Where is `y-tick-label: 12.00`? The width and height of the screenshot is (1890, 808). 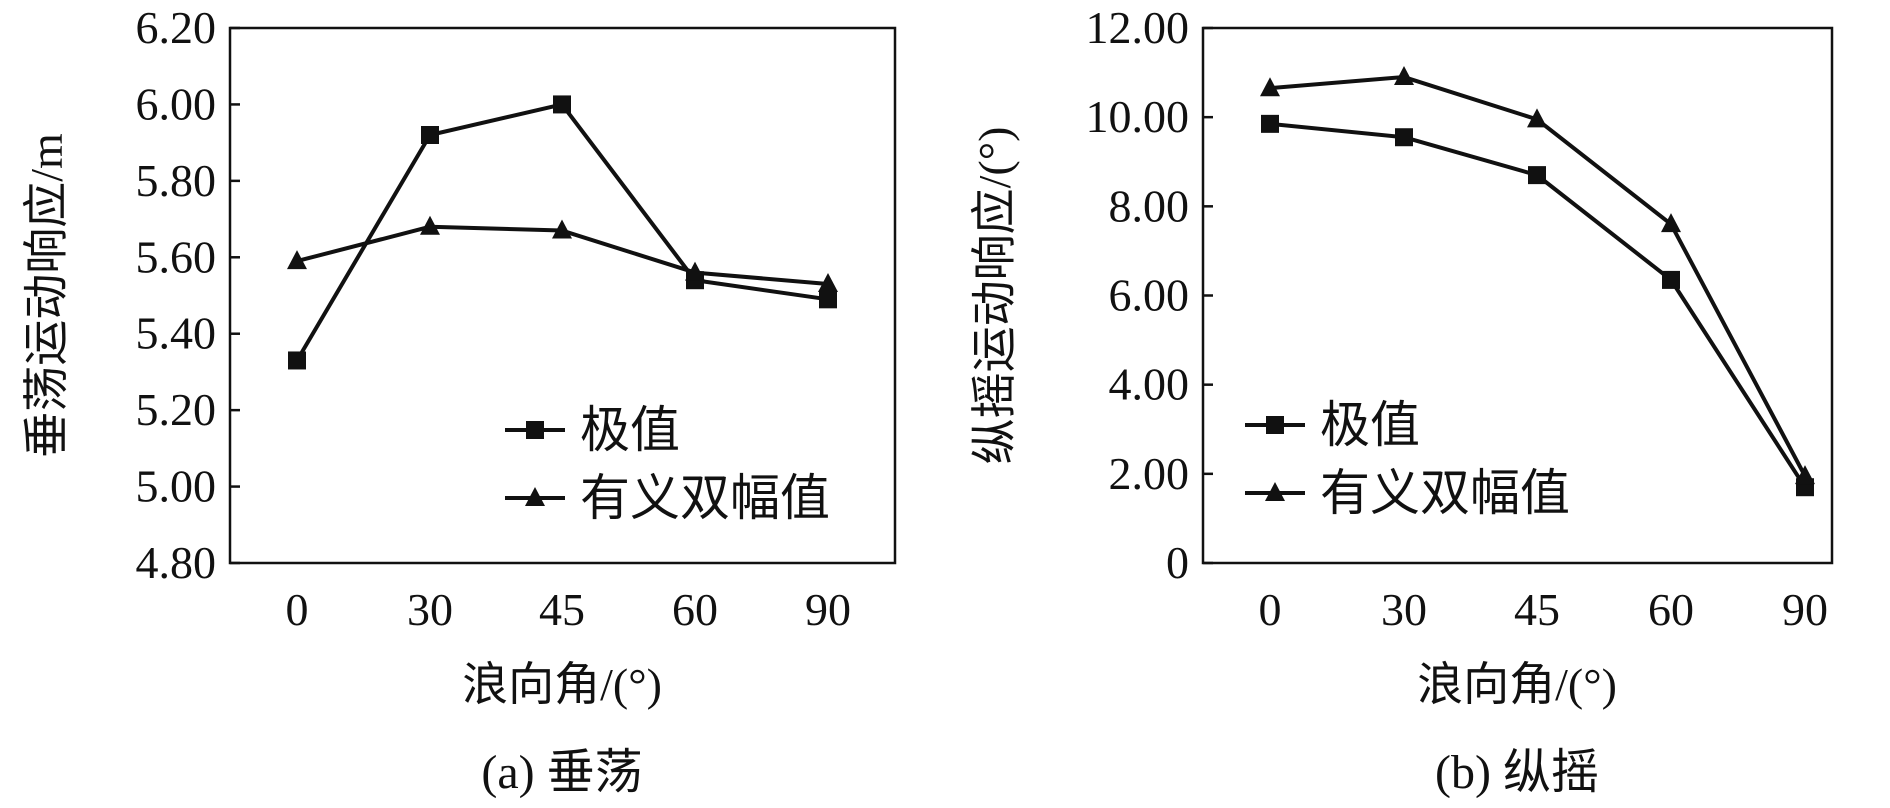
y-tick-label: 12.00 is located at coordinates (1138, 27).